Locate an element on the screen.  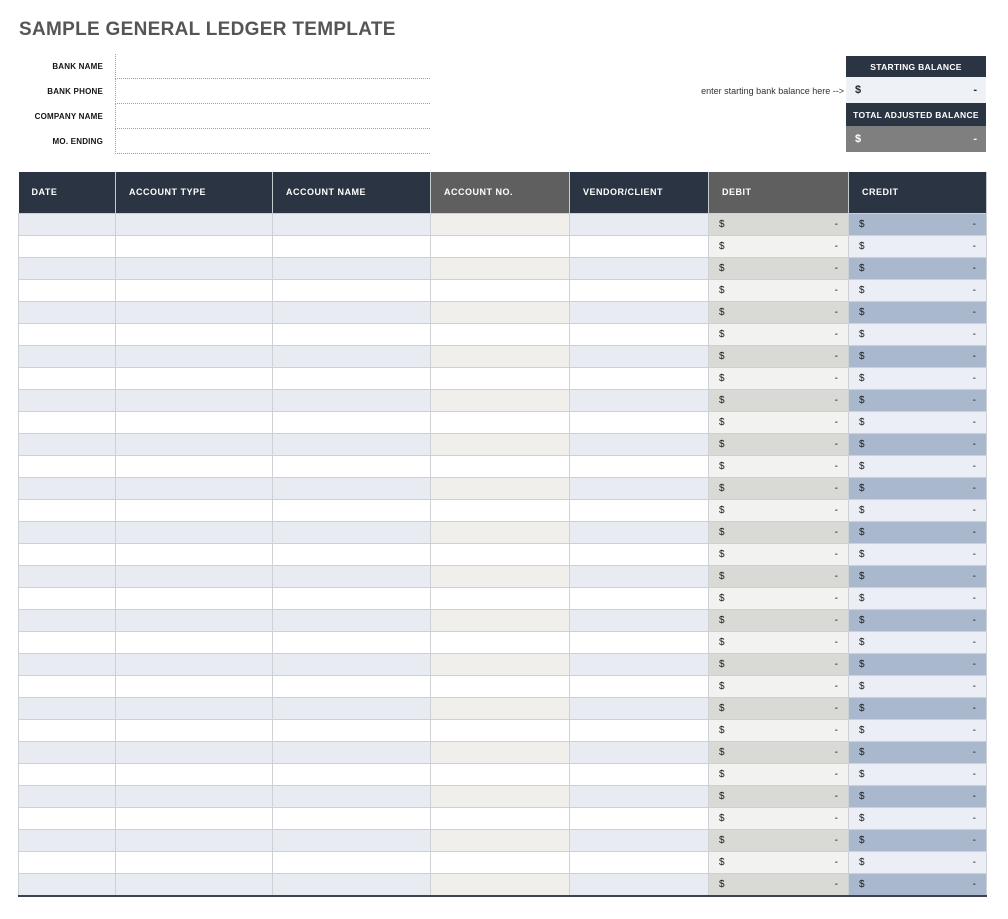
mo-ending-input is located at coordinates (272, 141).